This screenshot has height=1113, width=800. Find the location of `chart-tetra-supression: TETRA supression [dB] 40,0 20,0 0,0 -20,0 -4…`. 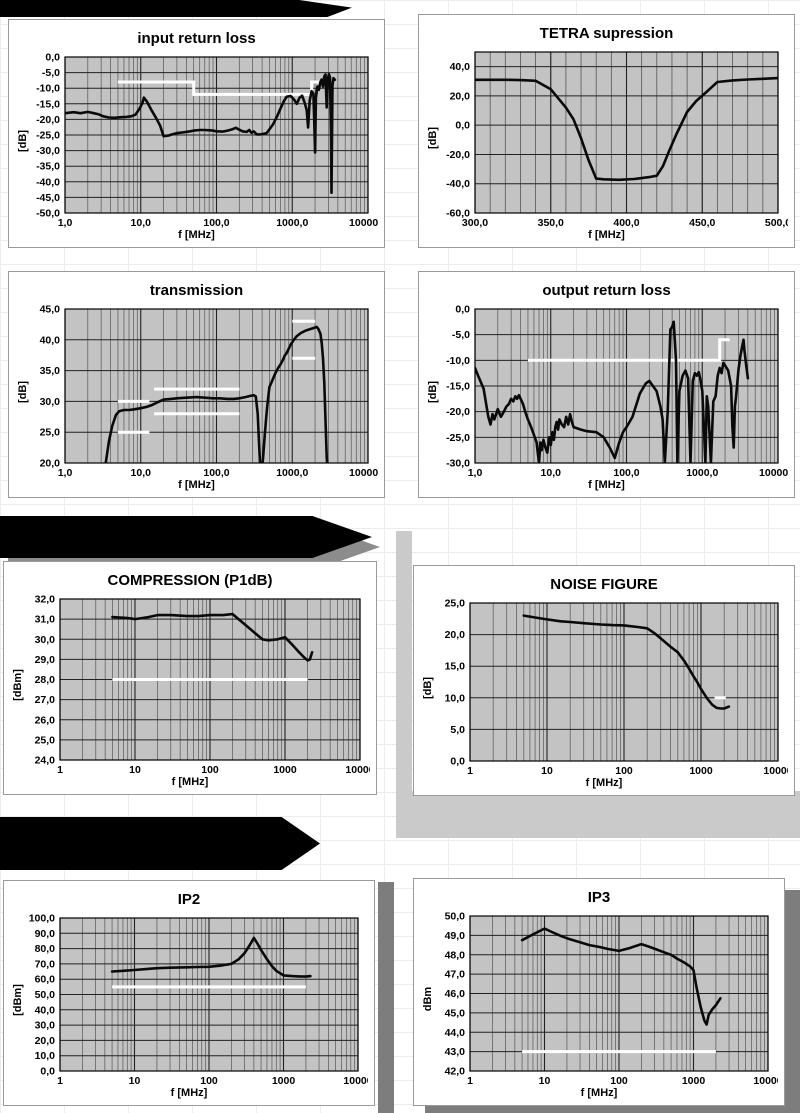

chart-tetra-supression: TETRA supression [dB] 40,0 20,0 0,0 -20,0 -4… is located at coordinates (606, 131).